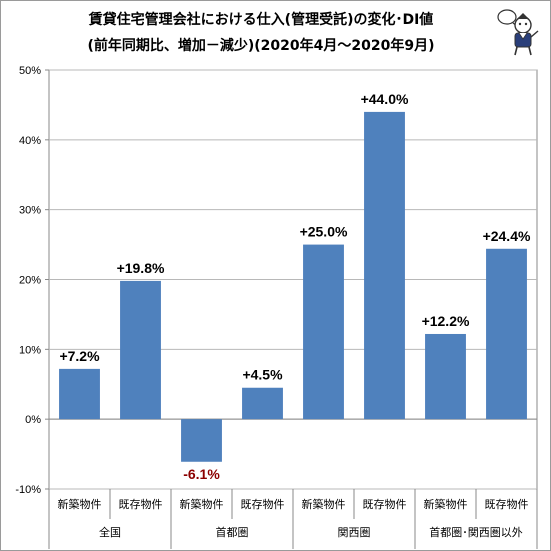  I want to click on y-tick-label: 10%, so click(30, 350).